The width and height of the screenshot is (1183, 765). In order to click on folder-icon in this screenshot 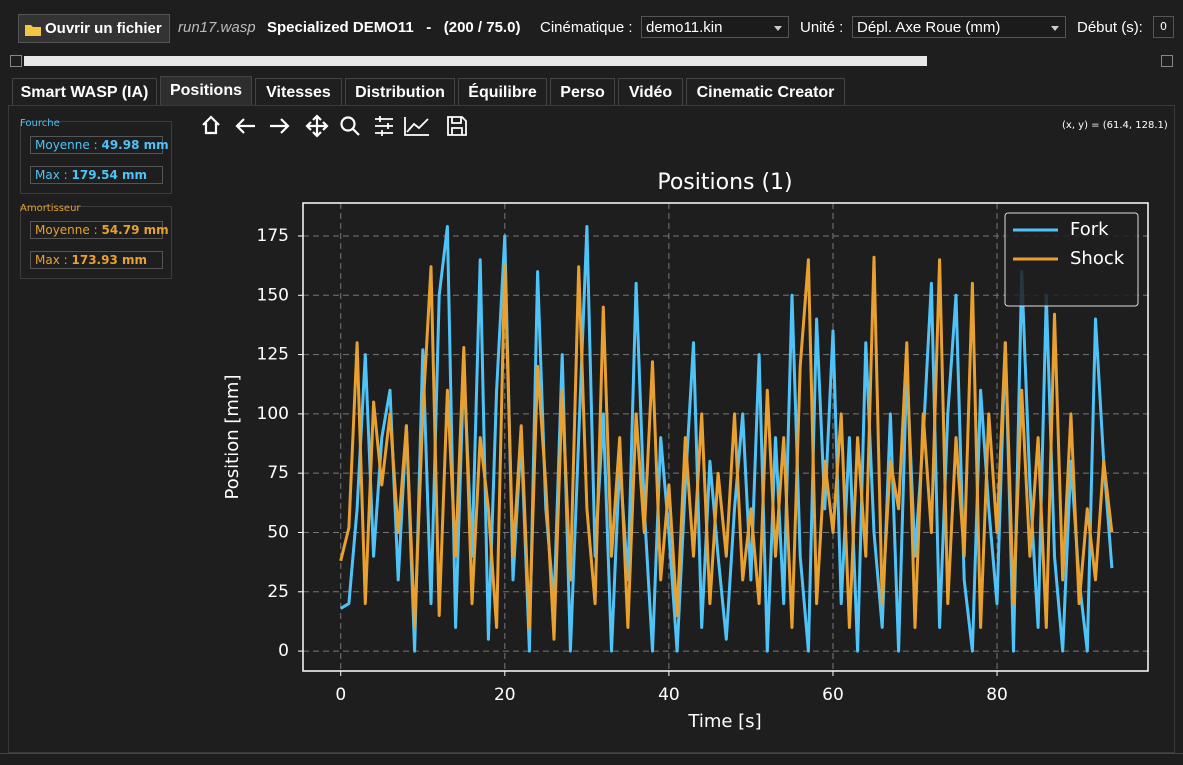, I will do `click(33, 30)`.